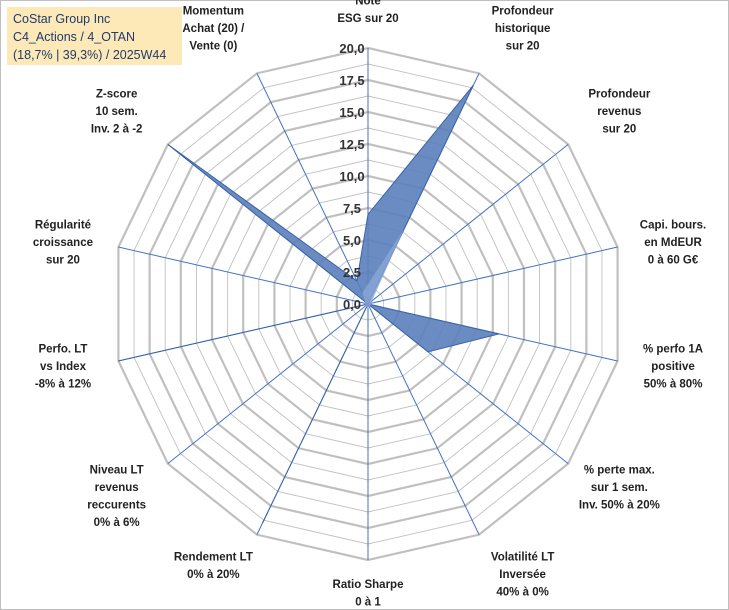 The image size is (729, 610). I want to click on axis-label: Momentum Achat (20) / Vente (0), so click(213, 29).